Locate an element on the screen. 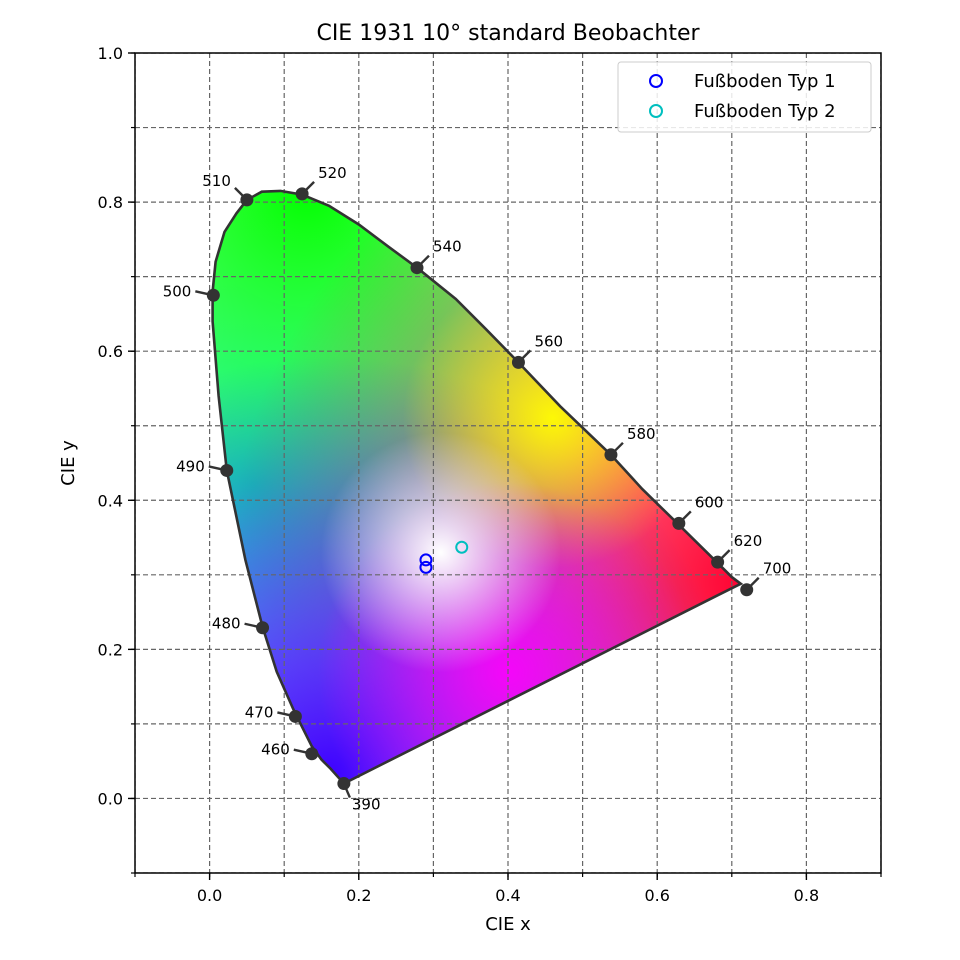  x-tick-label: 0.4 is located at coordinates (507, 895).